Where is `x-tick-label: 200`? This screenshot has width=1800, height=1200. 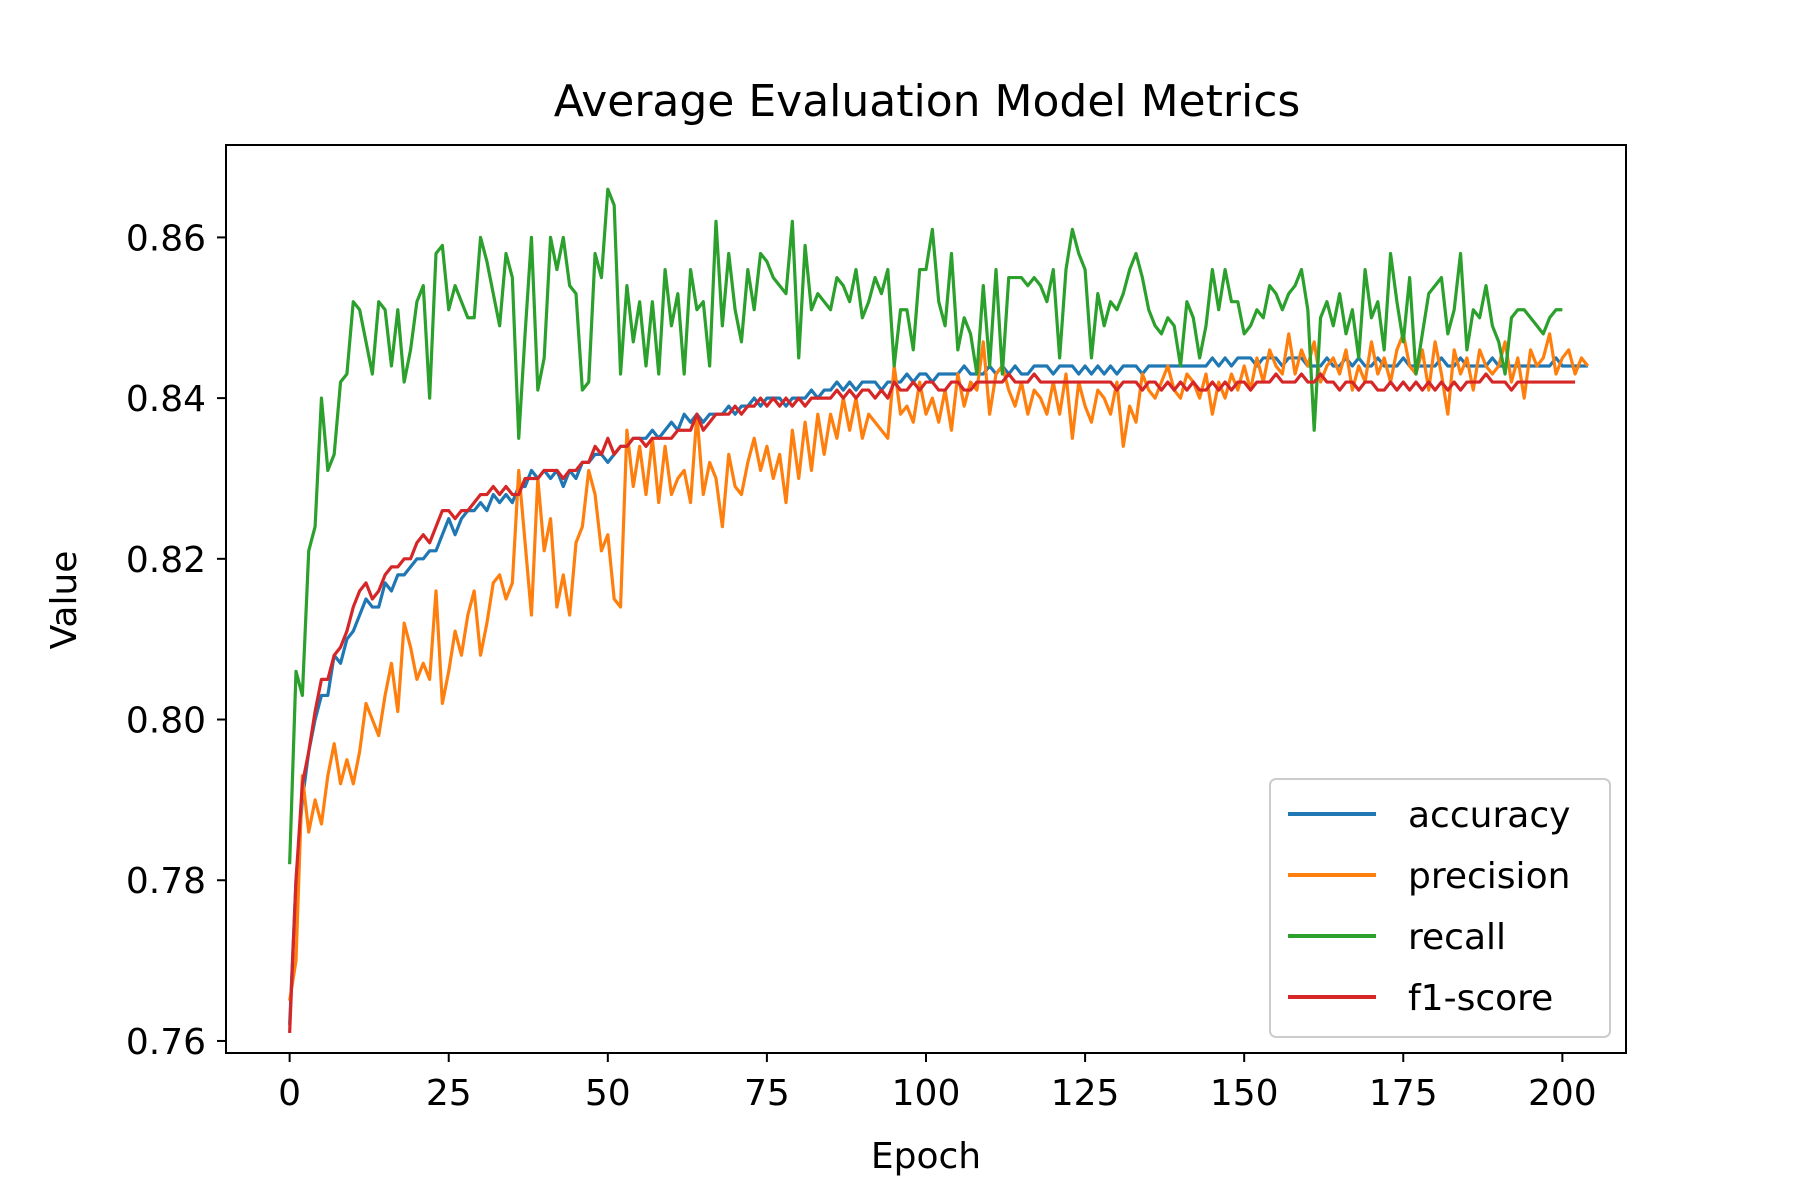 x-tick-label: 200 is located at coordinates (1562, 1093).